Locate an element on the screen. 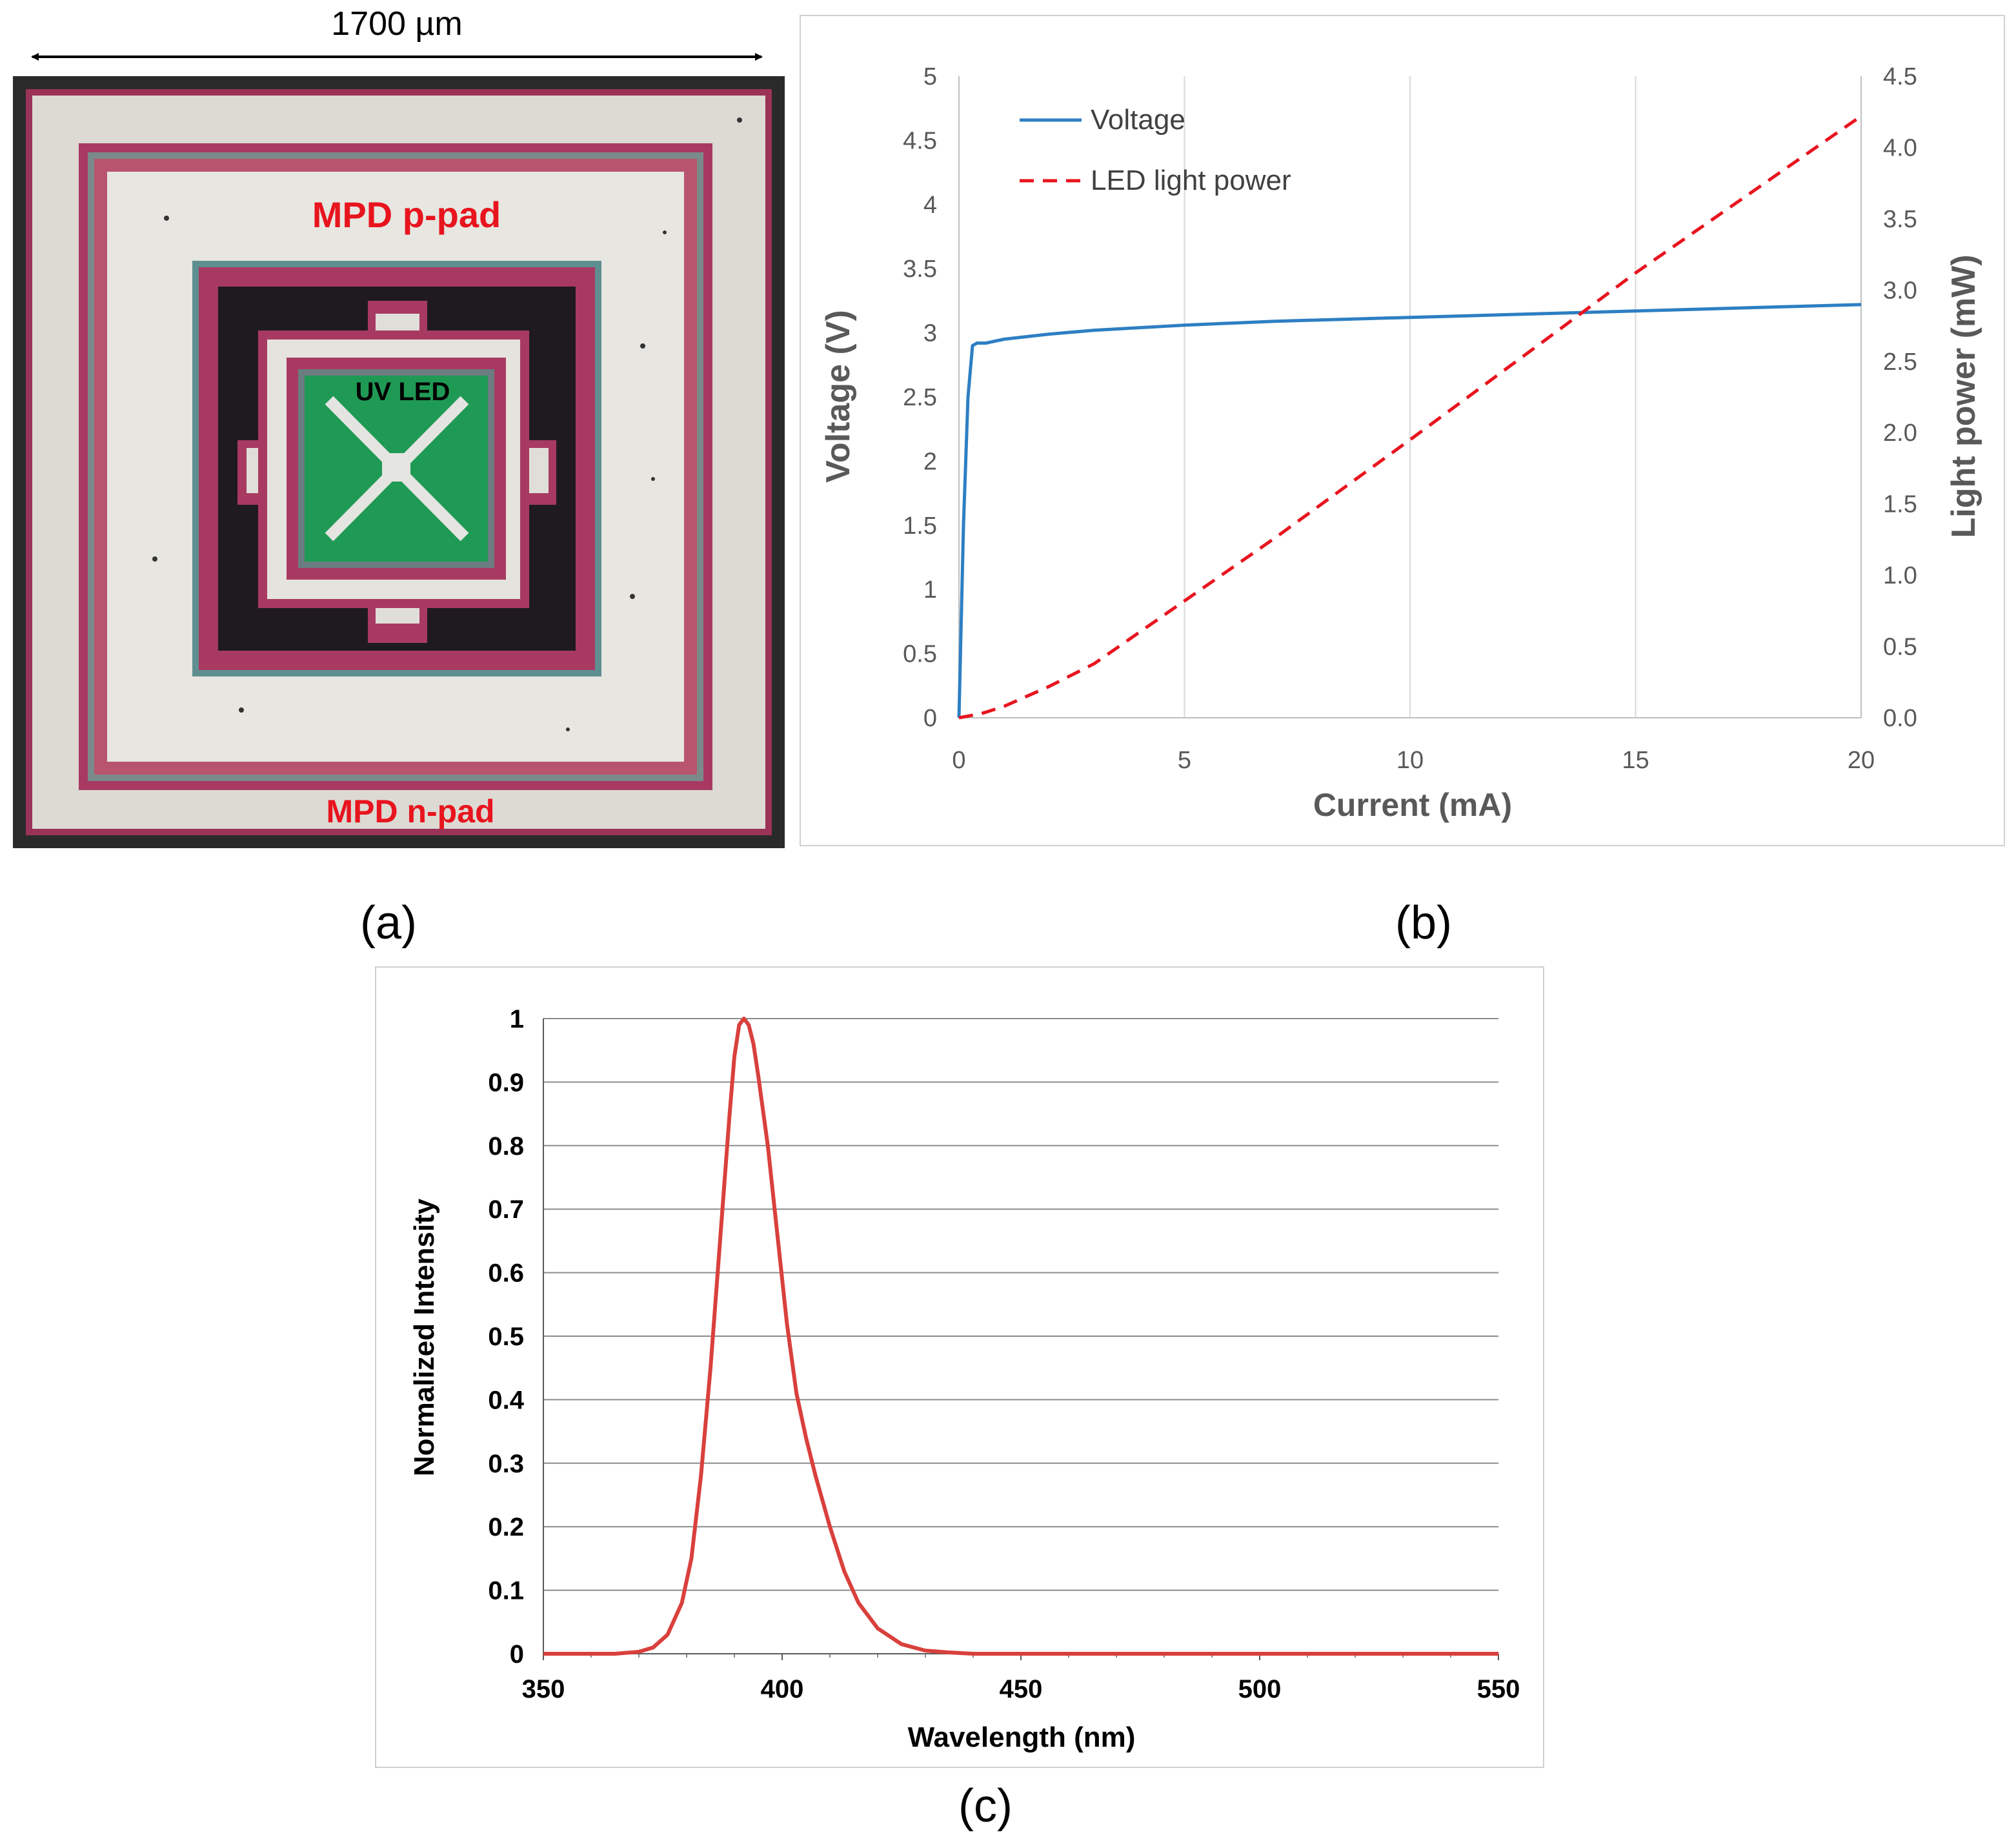 The width and height of the screenshot is (2016, 1839). surface-specks is located at coordinates (447, 424).